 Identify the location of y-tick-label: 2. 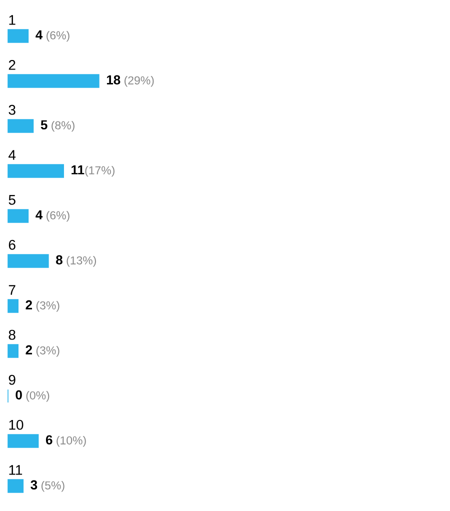
(12, 65).